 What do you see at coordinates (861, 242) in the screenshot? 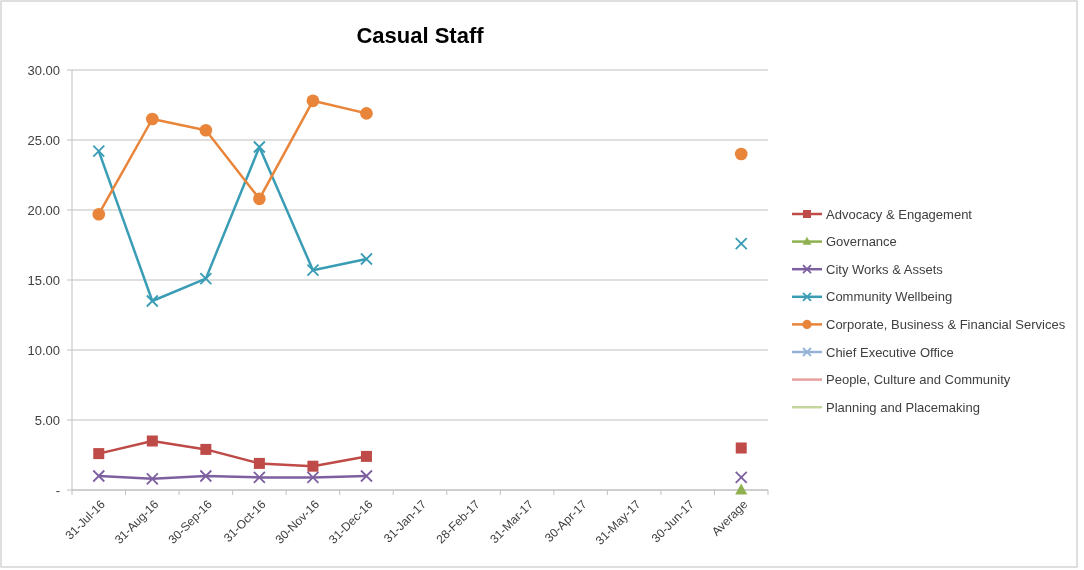
I see `legend-label: Governance` at bounding box center [861, 242].